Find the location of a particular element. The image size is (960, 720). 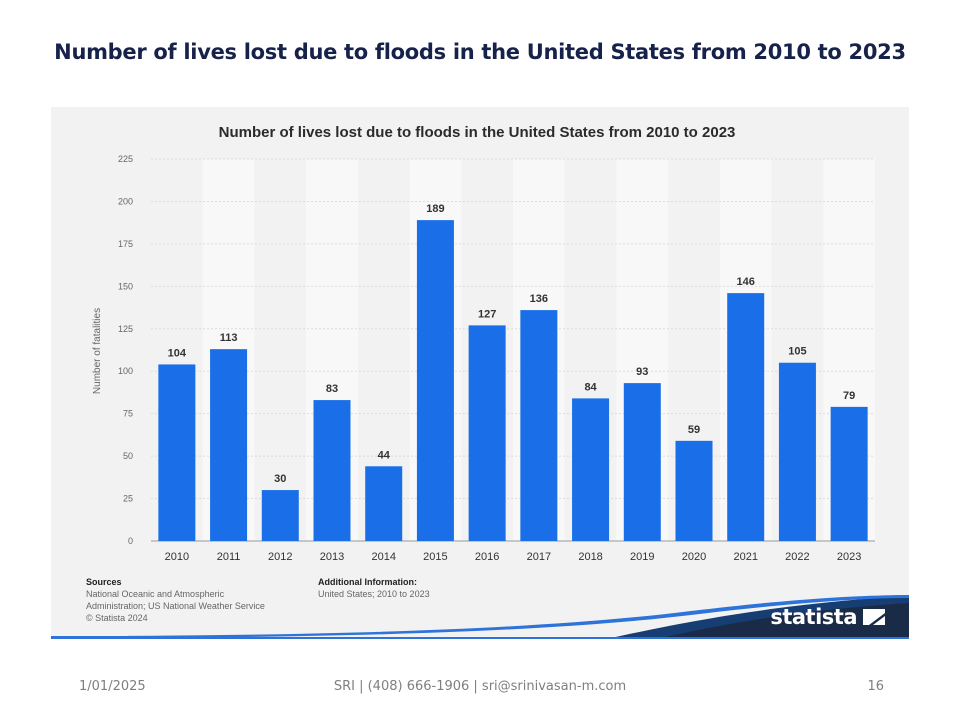

additional-info-heading: Additional Information: is located at coordinates (367, 582).